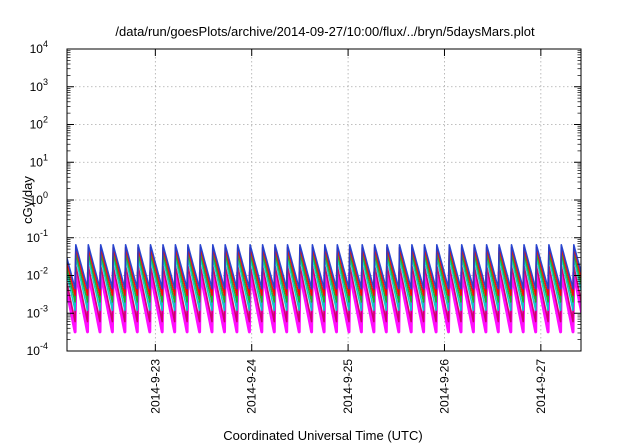  I want to click on y-tick-label: 10⁻², so click(37, 274).